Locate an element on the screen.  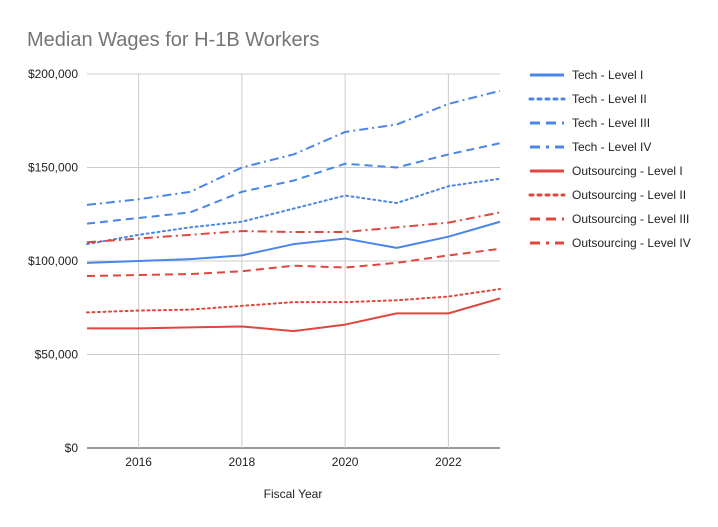
legend-label: Outsourcing - Level III is located at coordinates (630, 219).